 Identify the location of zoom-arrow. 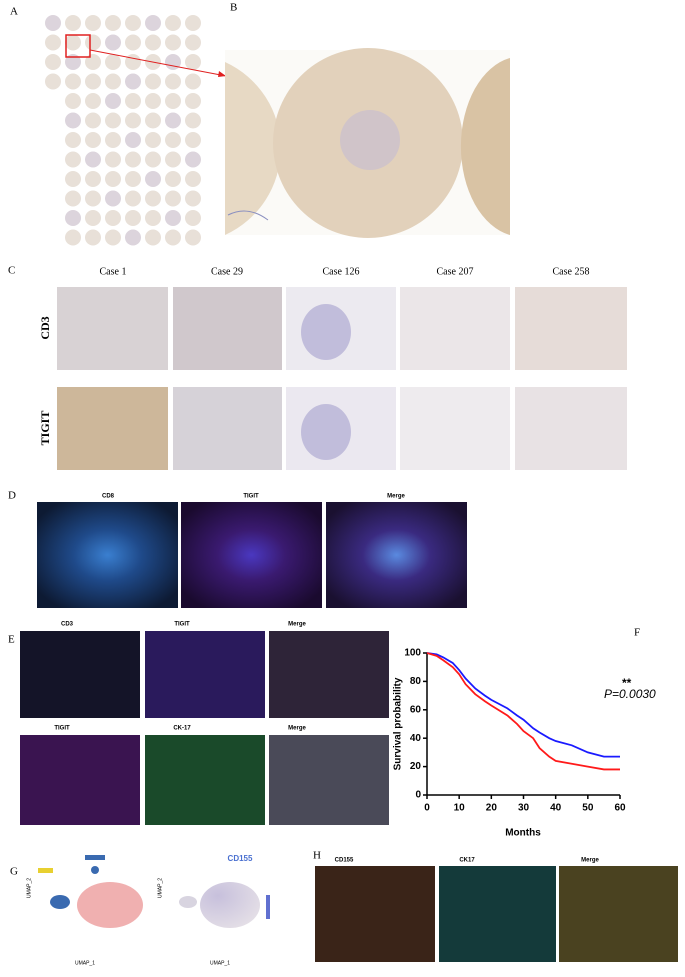
(158, 63).